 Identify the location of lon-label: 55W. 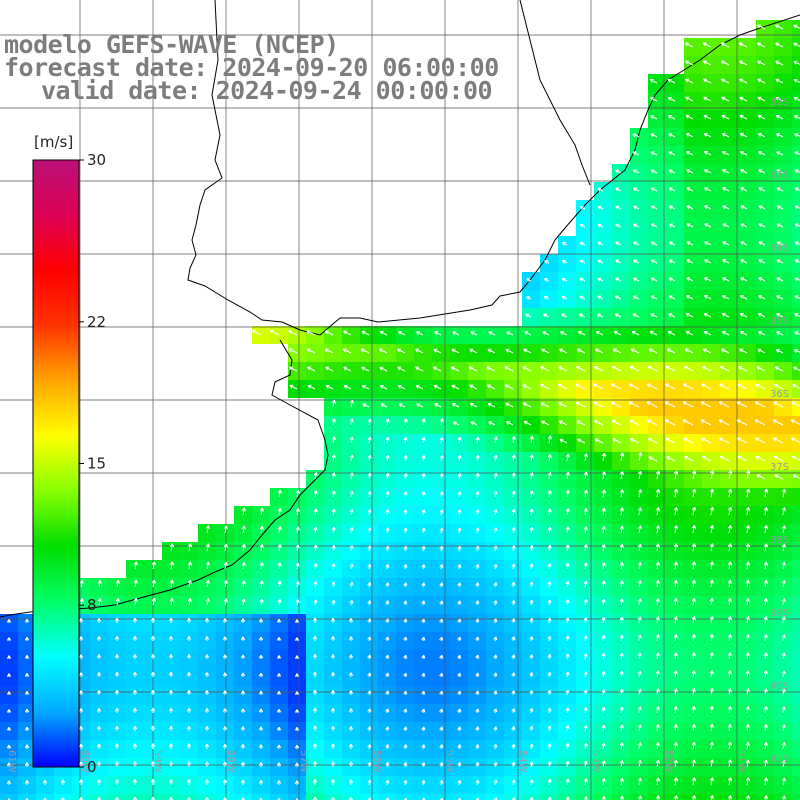
(449, 761).